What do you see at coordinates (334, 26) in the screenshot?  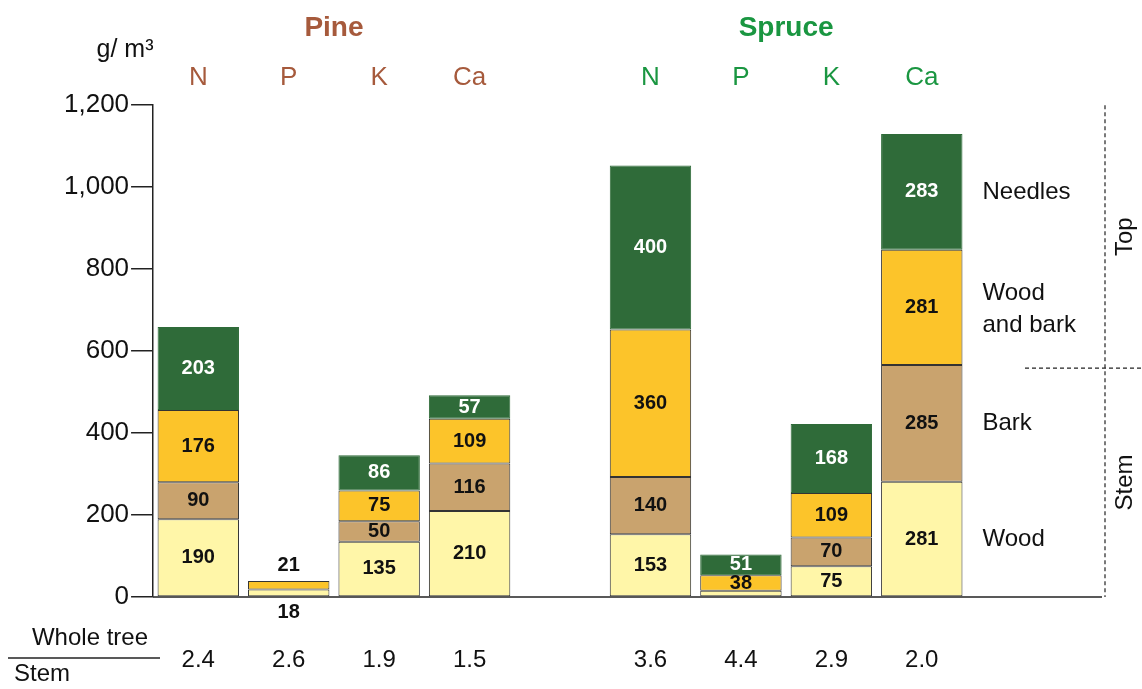 I see `text: Pine` at bounding box center [334, 26].